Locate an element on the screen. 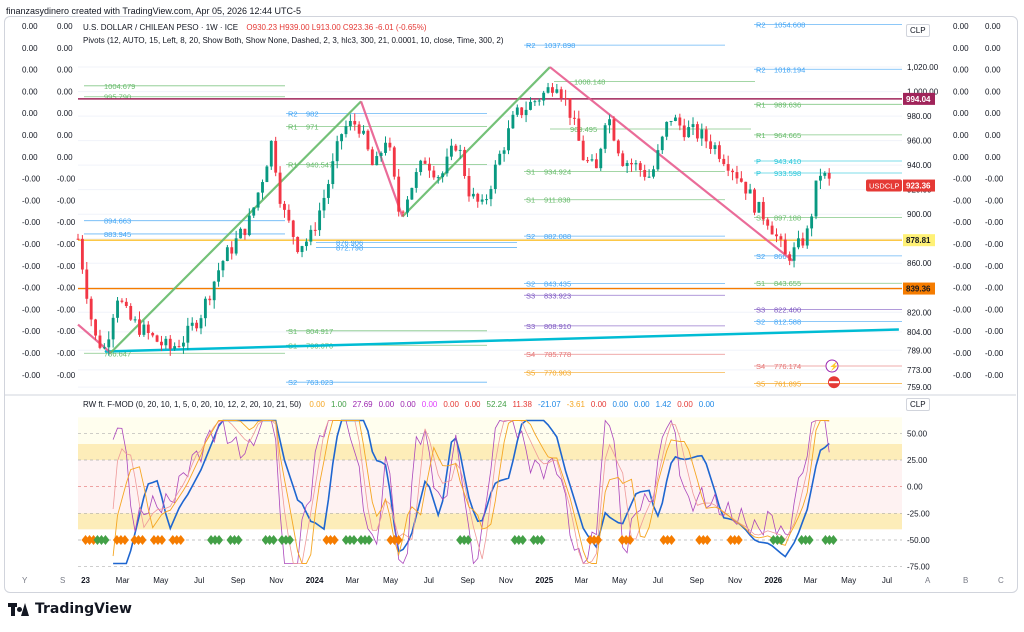 The width and height of the screenshot is (1024, 632). price-tick-label: 940.00 is located at coordinates (919, 165).